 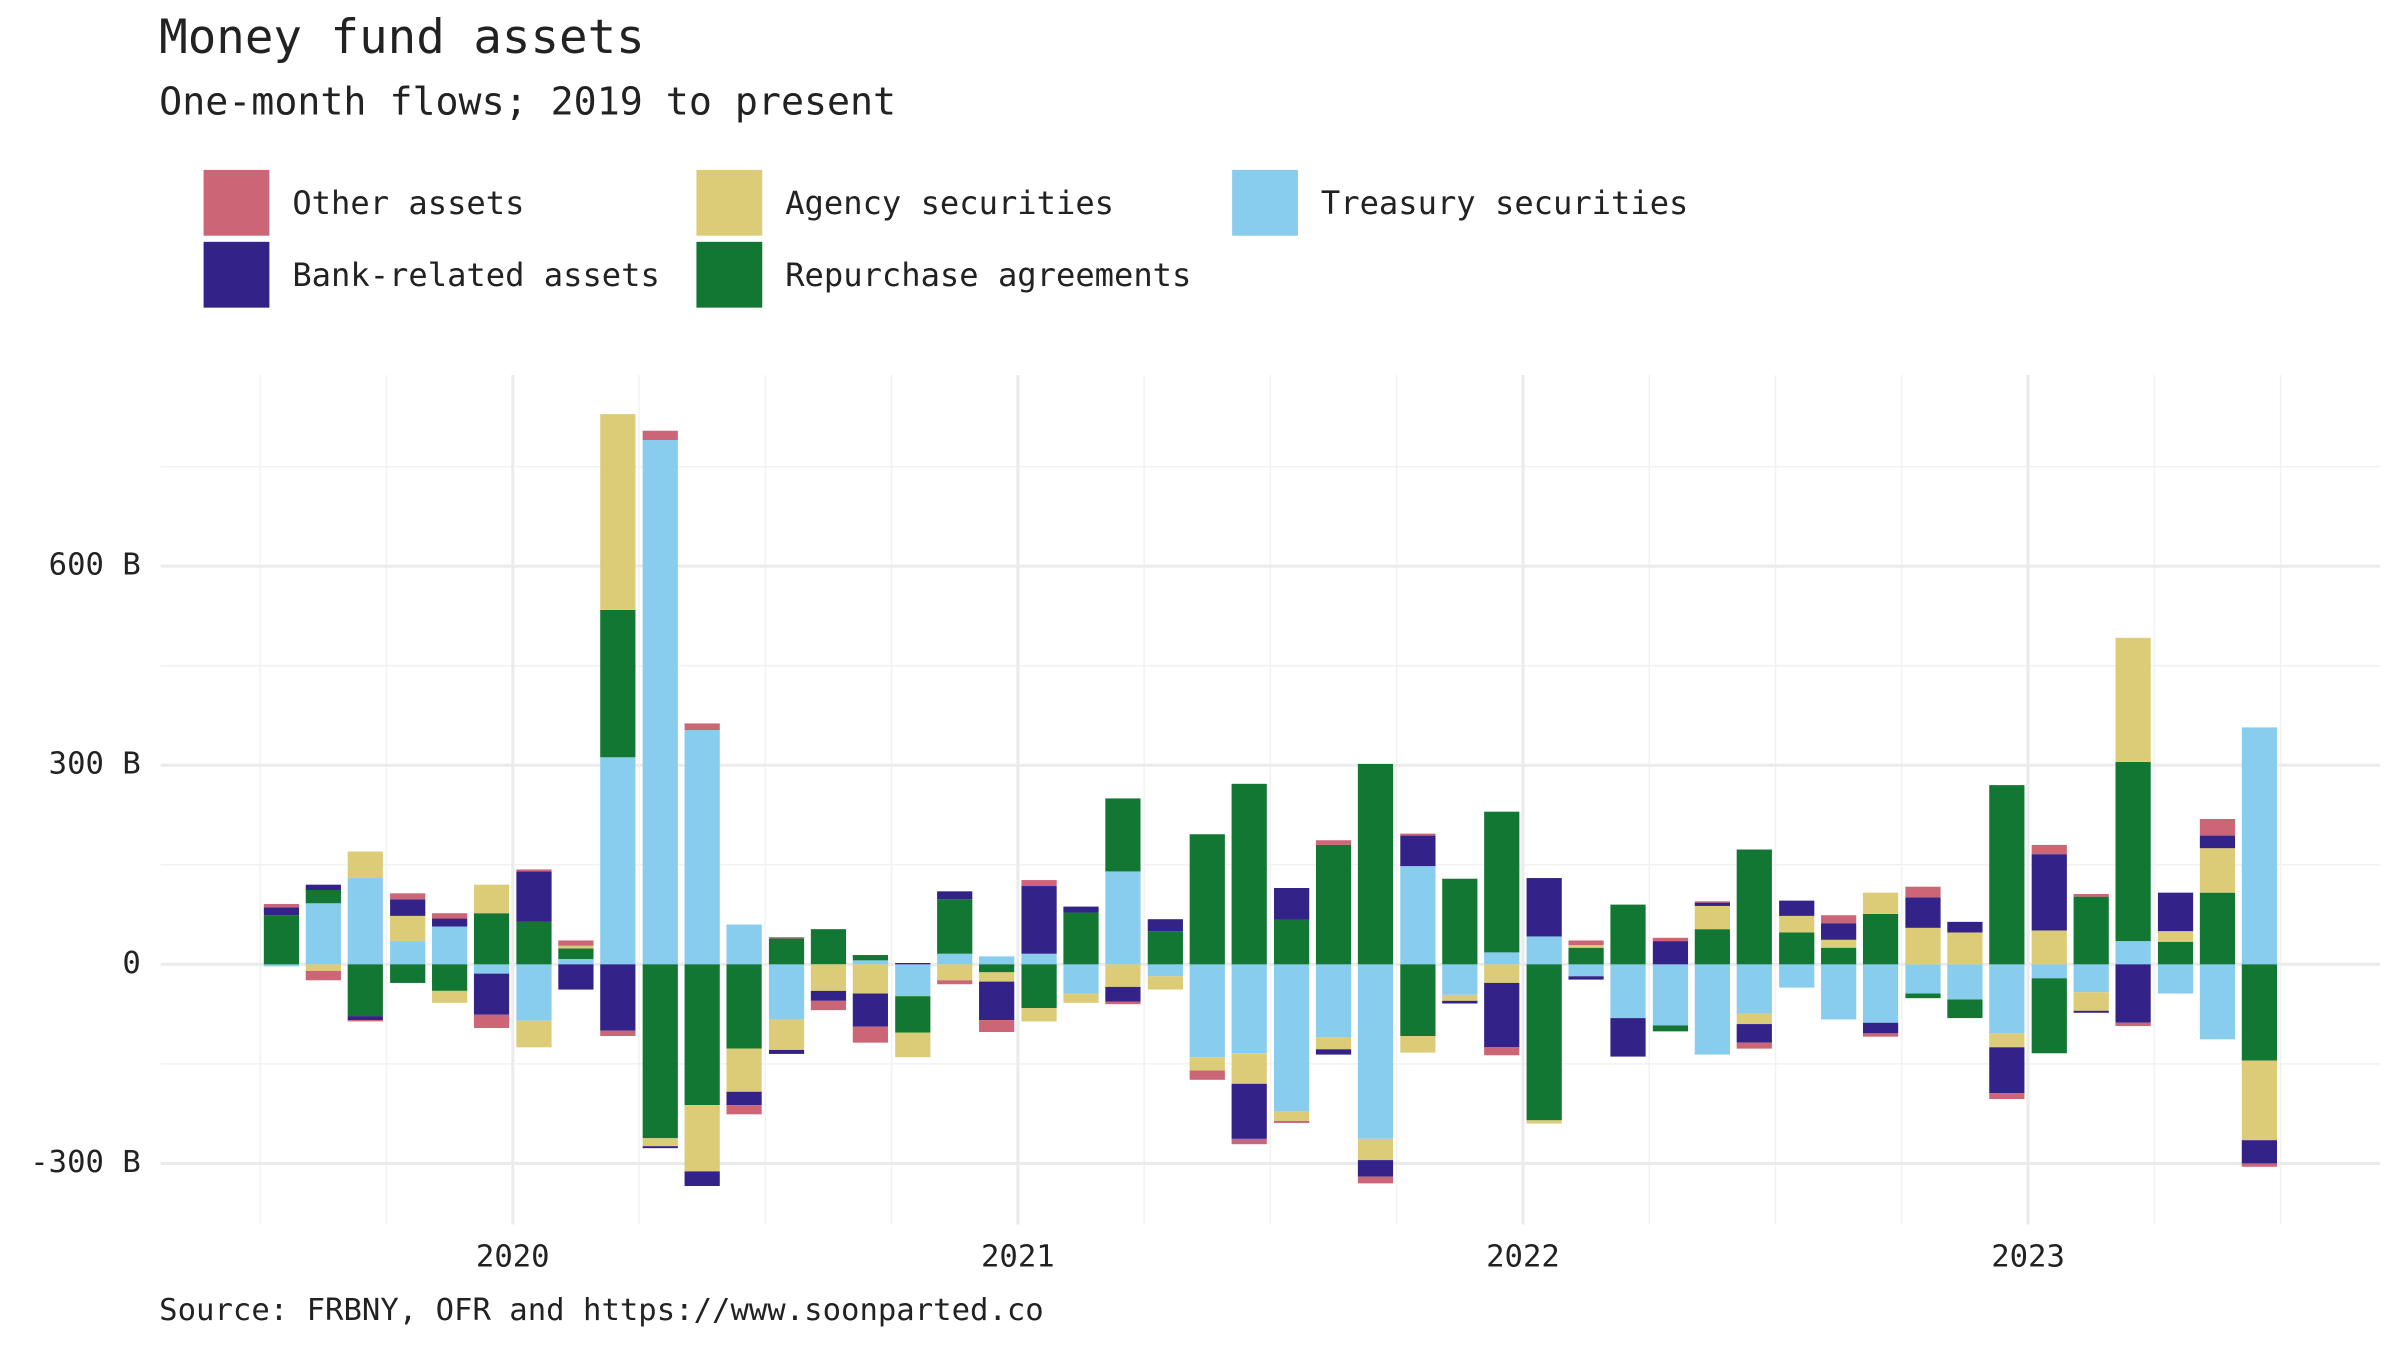 What do you see at coordinates (131, 963) in the screenshot?
I see `y-tick-label: 0` at bounding box center [131, 963].